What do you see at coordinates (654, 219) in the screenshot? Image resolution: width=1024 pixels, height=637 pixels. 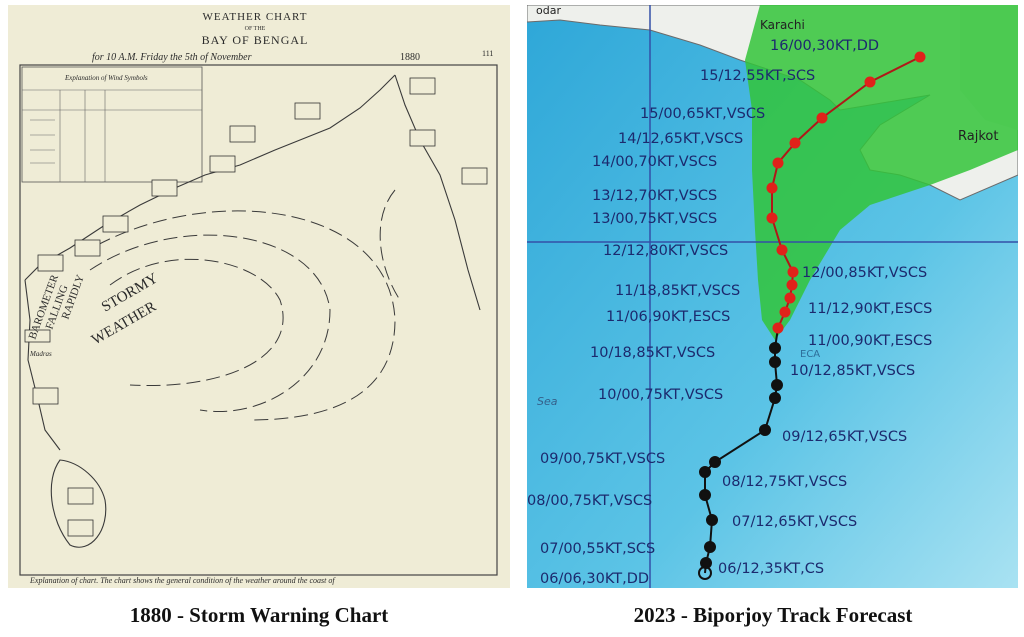 I see `track-label: 13/00,75KT,VSCS` at bounding box center [654, 219].